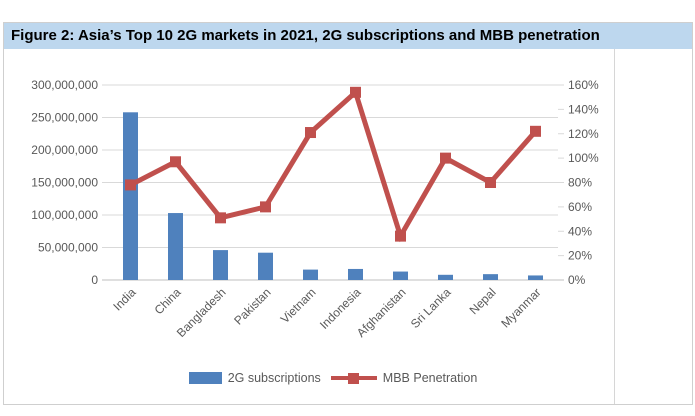  Describe the element at coordinates (220, 265) in the screenshot. I see `bar-Bangladesh` at that location.